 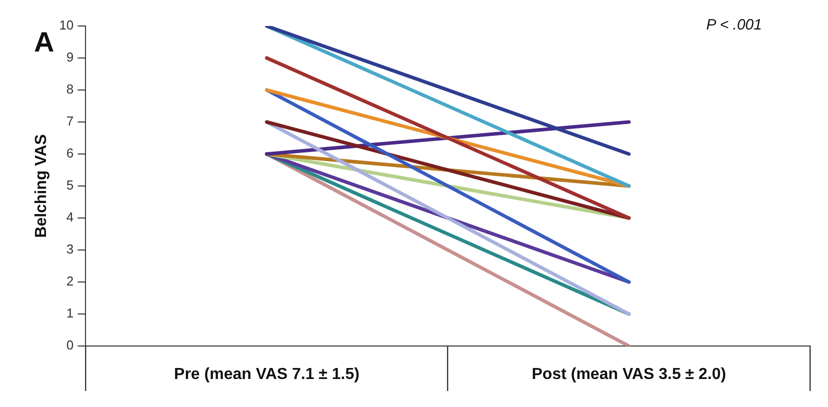 What do you see at coordinates (66, 25) in the screenshot?
I see `y-tick-label: 10` at bounding box center [66, 25].